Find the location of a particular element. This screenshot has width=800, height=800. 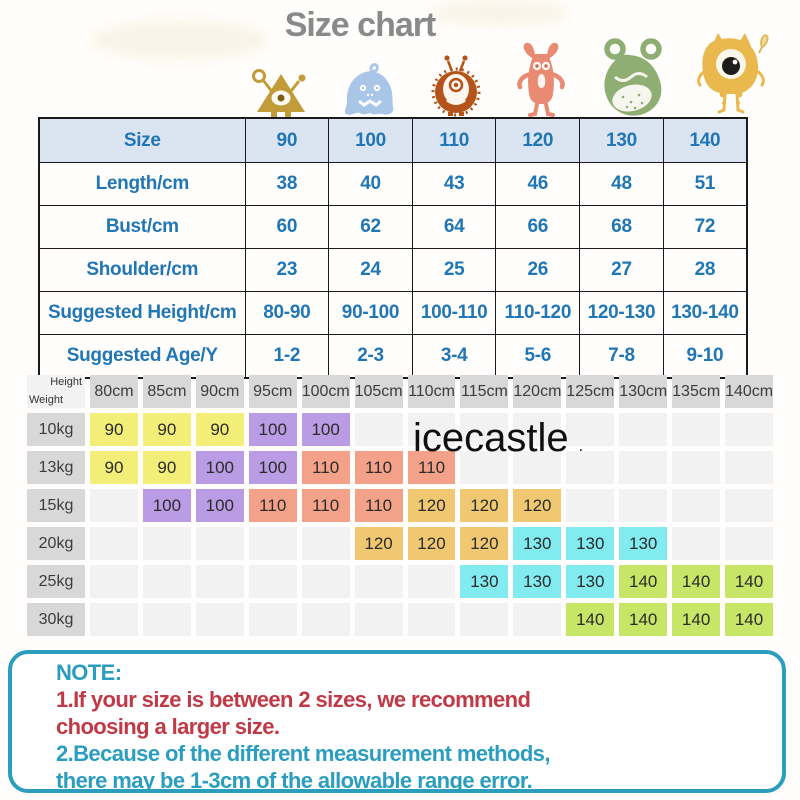

matrix-row-label: 10kg is located at coordinates (56, 429).